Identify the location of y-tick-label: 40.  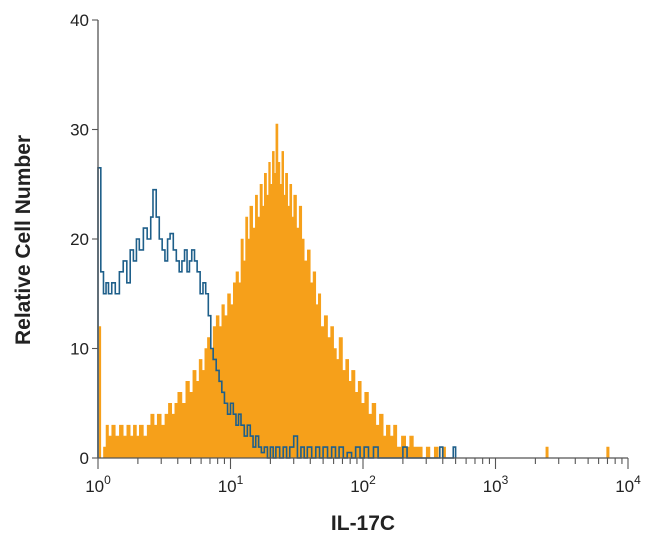
(79, 20).